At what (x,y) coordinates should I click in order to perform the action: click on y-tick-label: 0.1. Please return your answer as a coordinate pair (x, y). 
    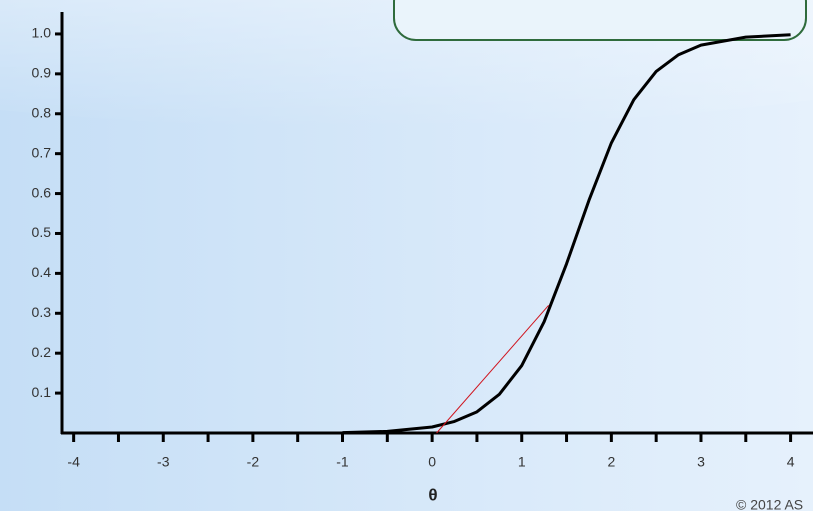
    Looking at the image, I should click on (42, 392).